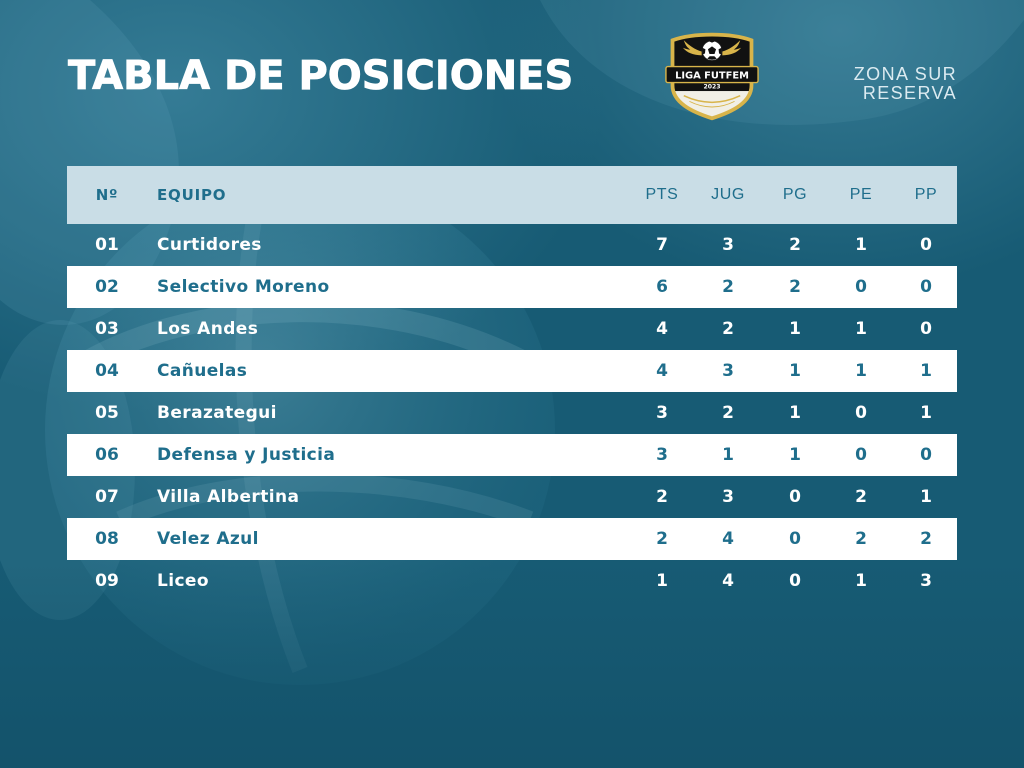  Describe the element at coordinates (107, 581) in the screenshot. I see `position-cell: 09` at that location.